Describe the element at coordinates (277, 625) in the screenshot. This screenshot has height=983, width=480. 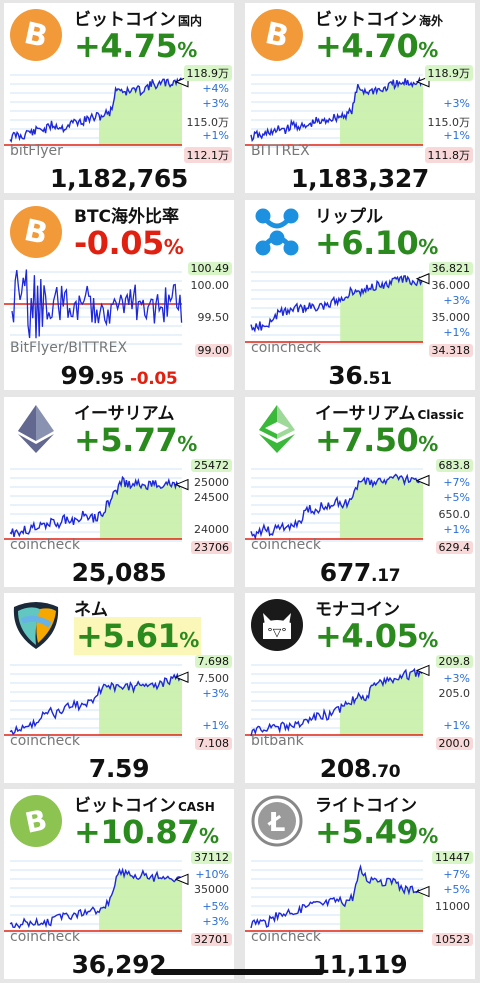
I see `monacoin-icon: °▽°` at that location.